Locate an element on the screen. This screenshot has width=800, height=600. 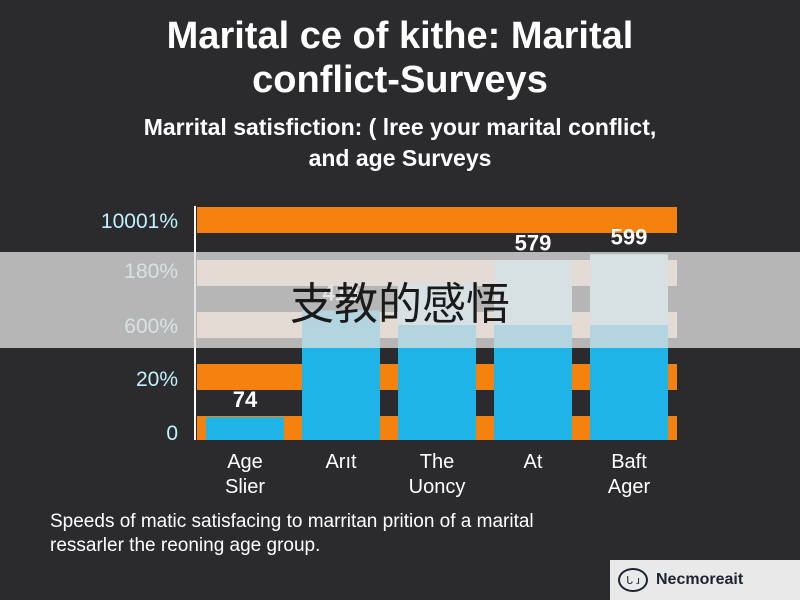
y-tick-label: 20% is located at coordinates (157, 379).